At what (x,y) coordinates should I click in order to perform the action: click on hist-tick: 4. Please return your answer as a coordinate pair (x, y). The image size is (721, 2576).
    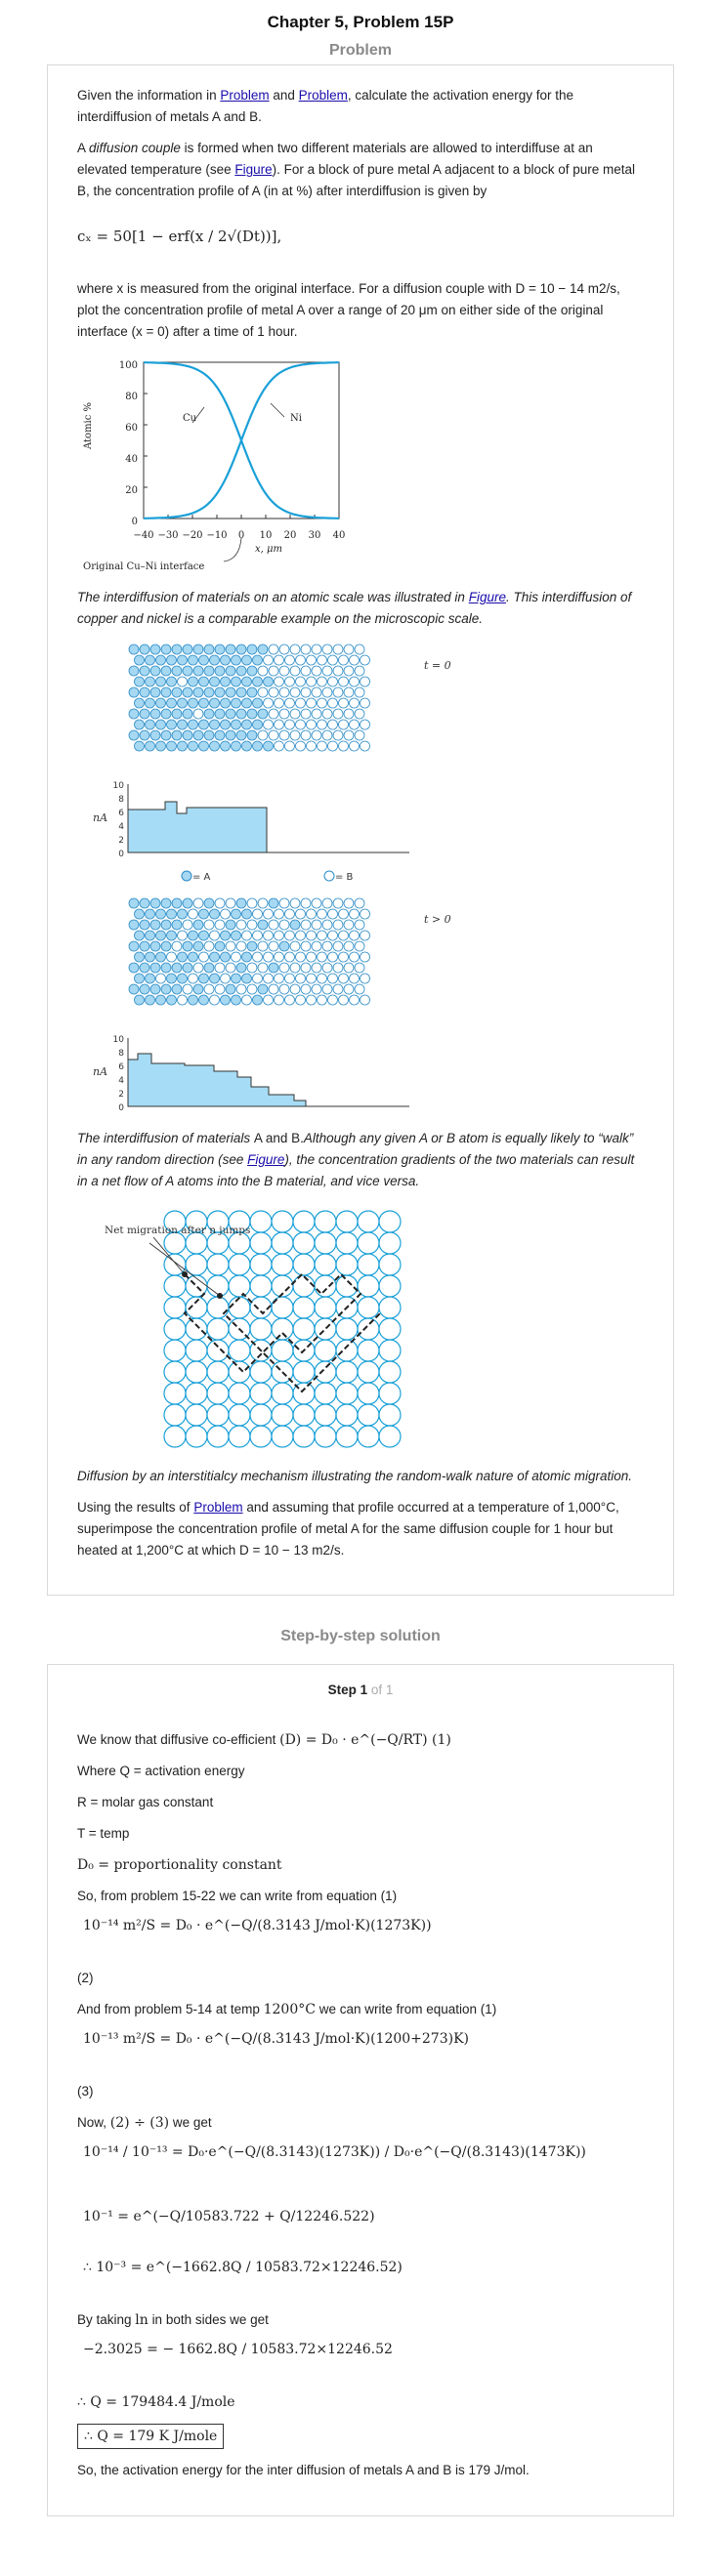
    Looking at the image, I should click on (121, 1081).